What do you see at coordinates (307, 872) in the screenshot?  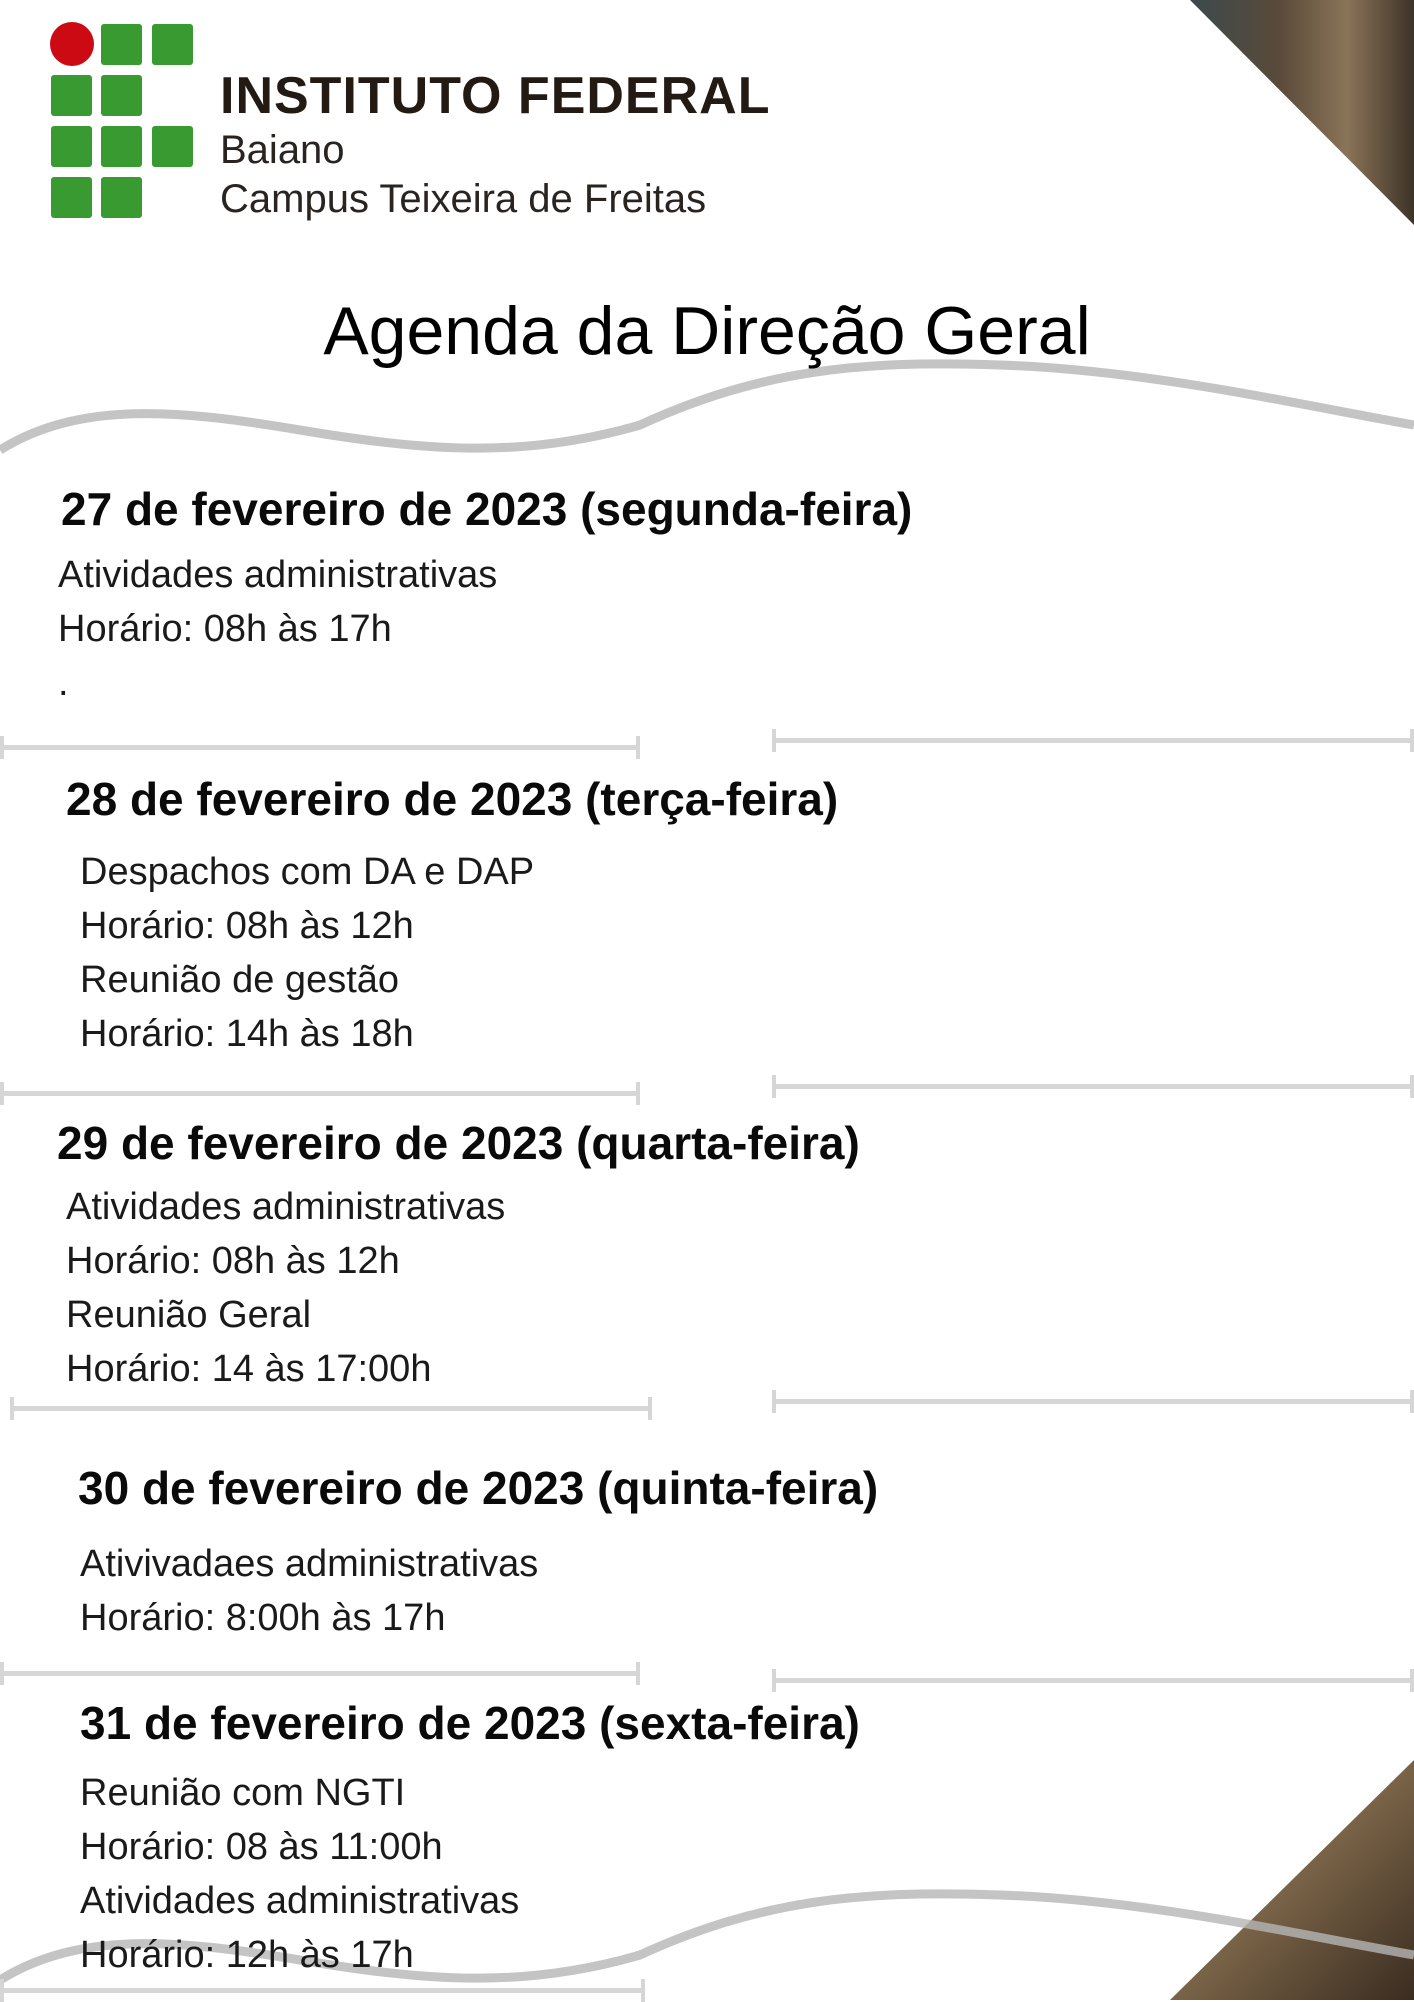 I see `detail-line: Despachos com DA e DAP` at bounding box center [307, 872].